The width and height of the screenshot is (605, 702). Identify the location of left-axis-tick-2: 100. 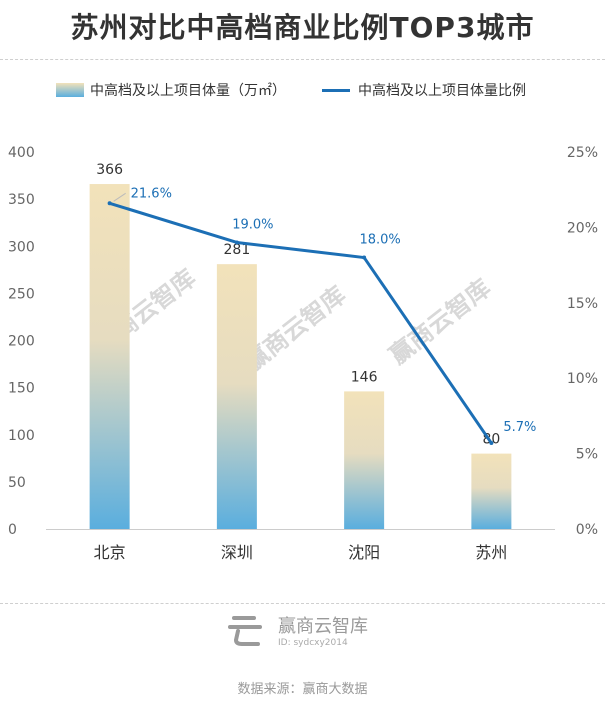
(21, 436).